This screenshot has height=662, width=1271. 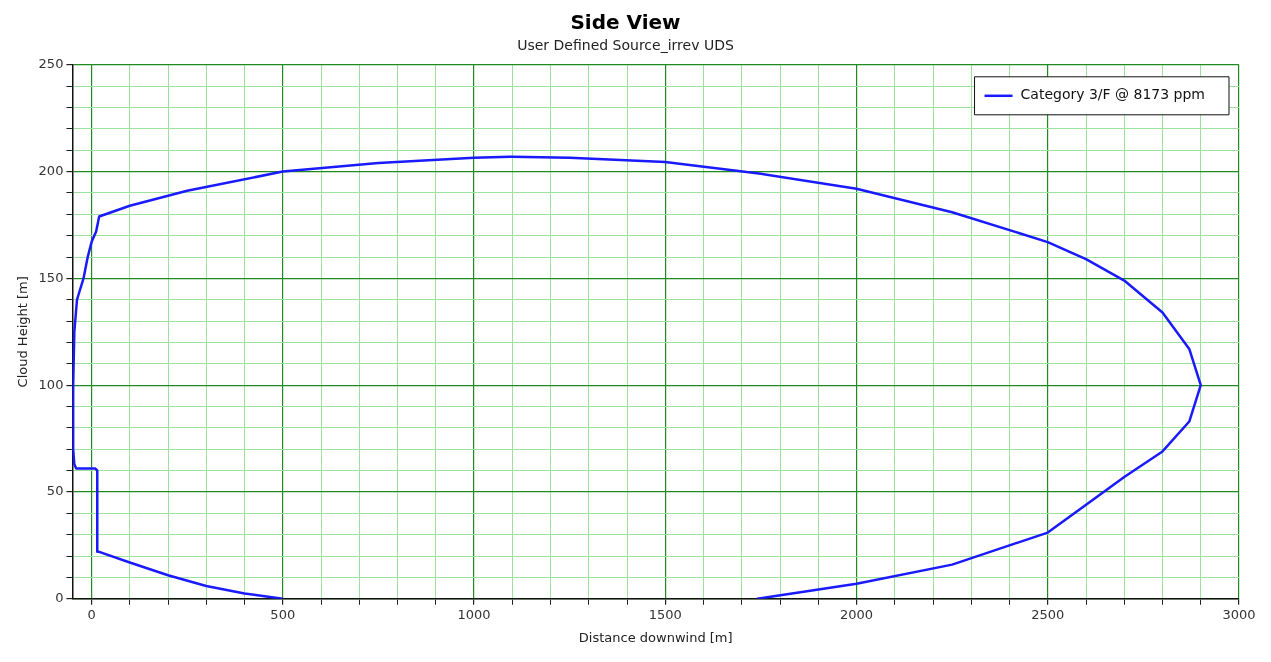 I want to click on y-tick-label: 200, so click(x=51, y=170).